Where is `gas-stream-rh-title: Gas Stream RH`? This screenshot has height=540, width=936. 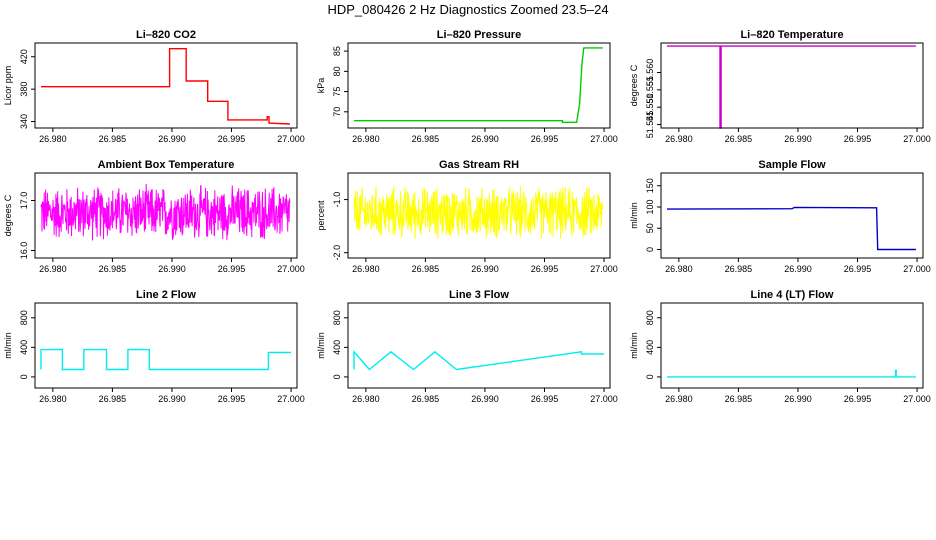
gas-stream-rh-title: Gas Stream RH is located at coordinates (479, 165).